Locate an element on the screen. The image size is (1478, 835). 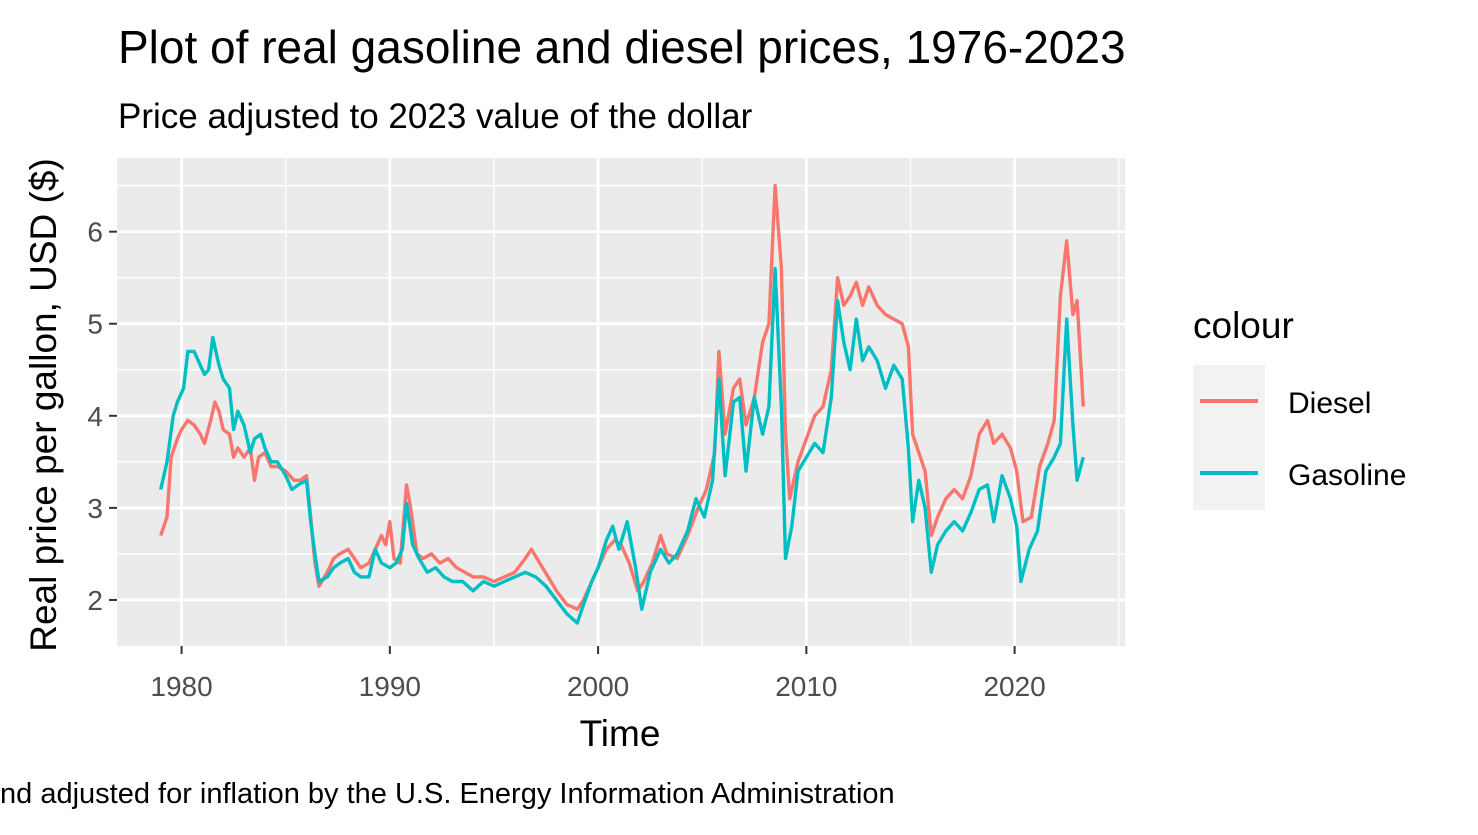
x-tick-label: 1990 is located at coordinates (390, 686).